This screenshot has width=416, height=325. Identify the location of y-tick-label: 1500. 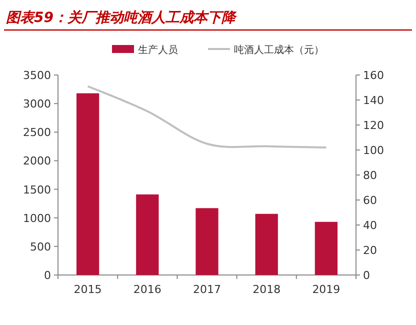
(37, 189).